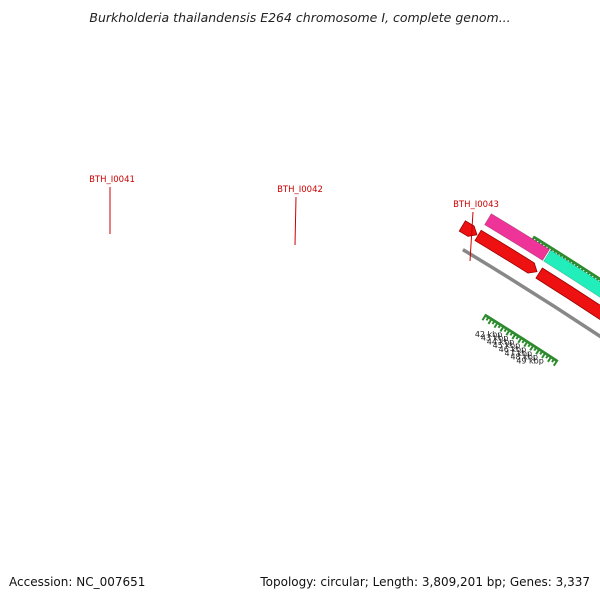 The height and width of the screenshot is (600, 600). I want to click on cds-track, so click(529, 274).